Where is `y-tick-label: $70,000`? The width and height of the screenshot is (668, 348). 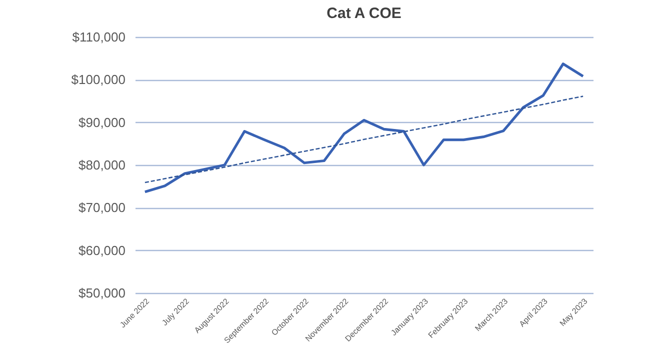
y-tick-label: $70,000 is located at coordinates (102, 208).